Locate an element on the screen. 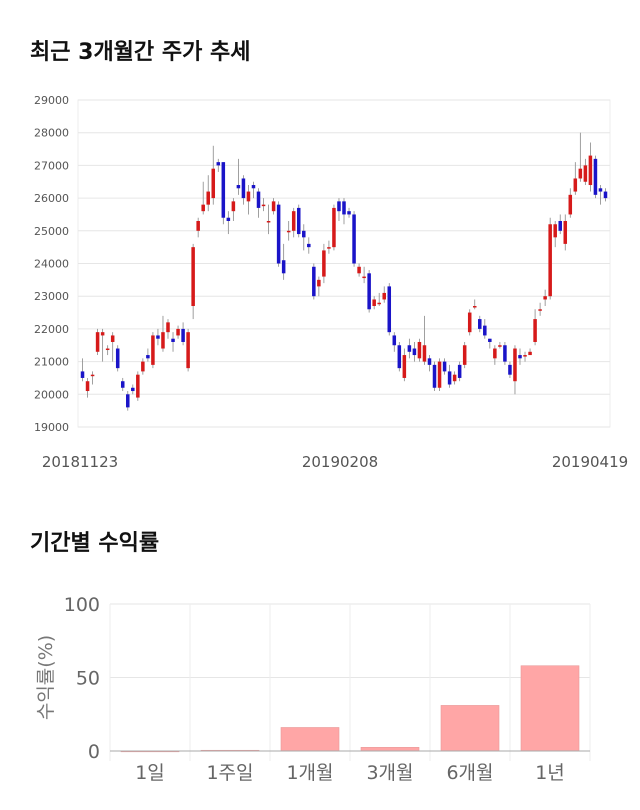 This screenshot has height=810, width=640. price-x-tick-label: 20181123 is located at coordinates (80, 462).